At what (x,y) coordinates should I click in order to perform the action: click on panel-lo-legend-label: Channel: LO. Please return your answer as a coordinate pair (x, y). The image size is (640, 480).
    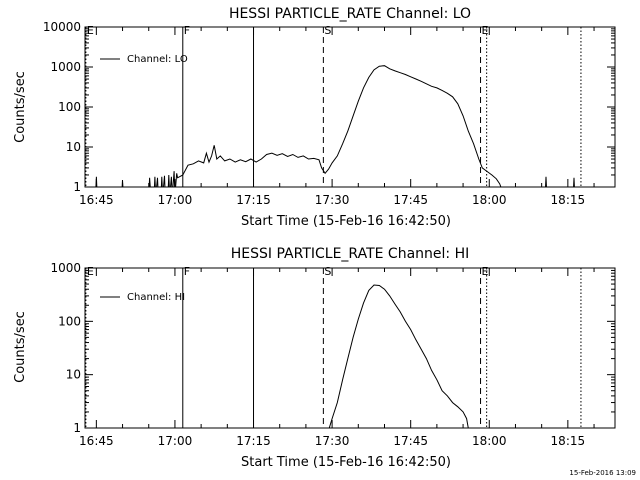
    Looking at the image, I should click on (157, 59).